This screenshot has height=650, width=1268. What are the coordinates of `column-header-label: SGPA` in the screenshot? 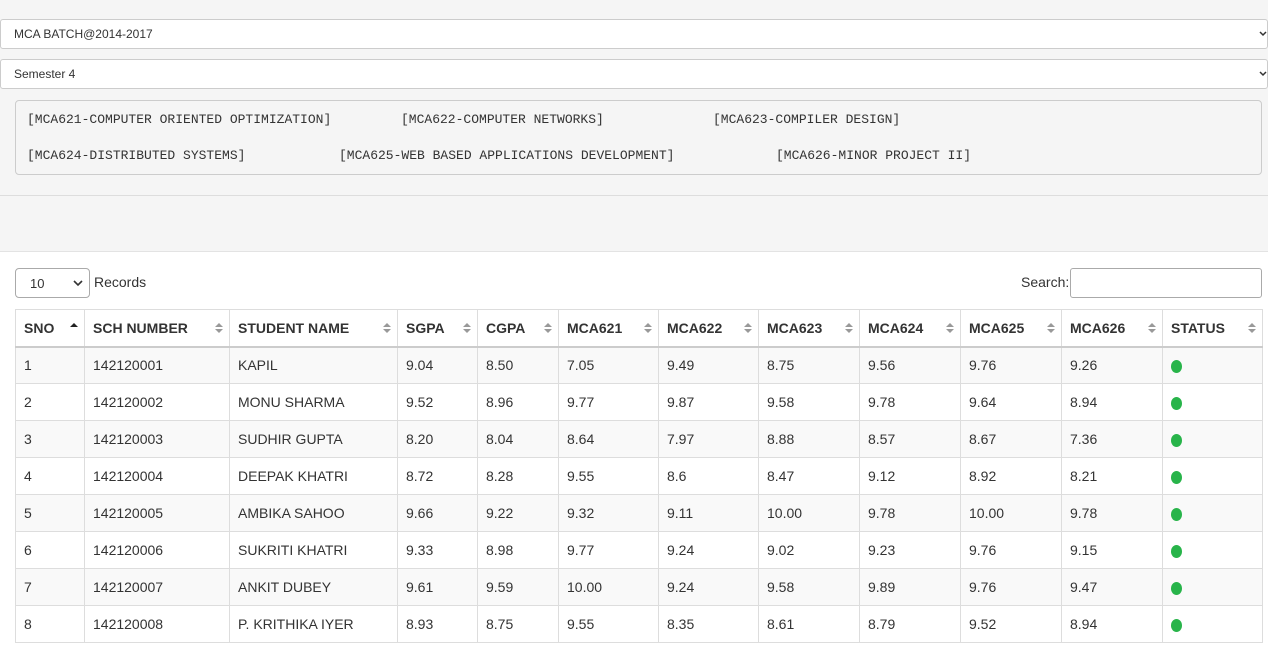 It's located at (425, 327).